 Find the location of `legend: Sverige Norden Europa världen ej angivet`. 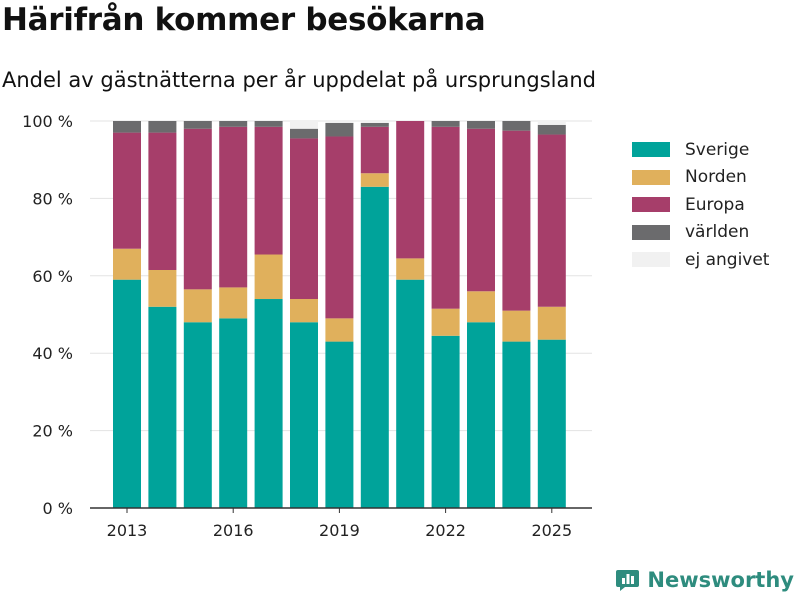

legend: Sverige Norden Europa världen ej angivet is located at coordinates (700, 205).